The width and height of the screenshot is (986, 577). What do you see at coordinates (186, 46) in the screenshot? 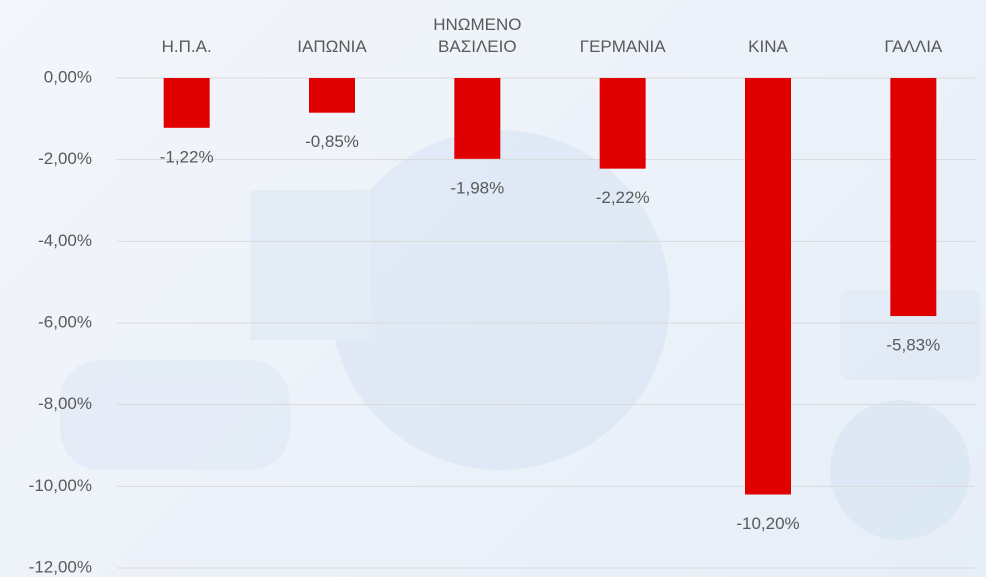
I see `category-label: Η.Π.Α.` at bounding box center [186, 46].